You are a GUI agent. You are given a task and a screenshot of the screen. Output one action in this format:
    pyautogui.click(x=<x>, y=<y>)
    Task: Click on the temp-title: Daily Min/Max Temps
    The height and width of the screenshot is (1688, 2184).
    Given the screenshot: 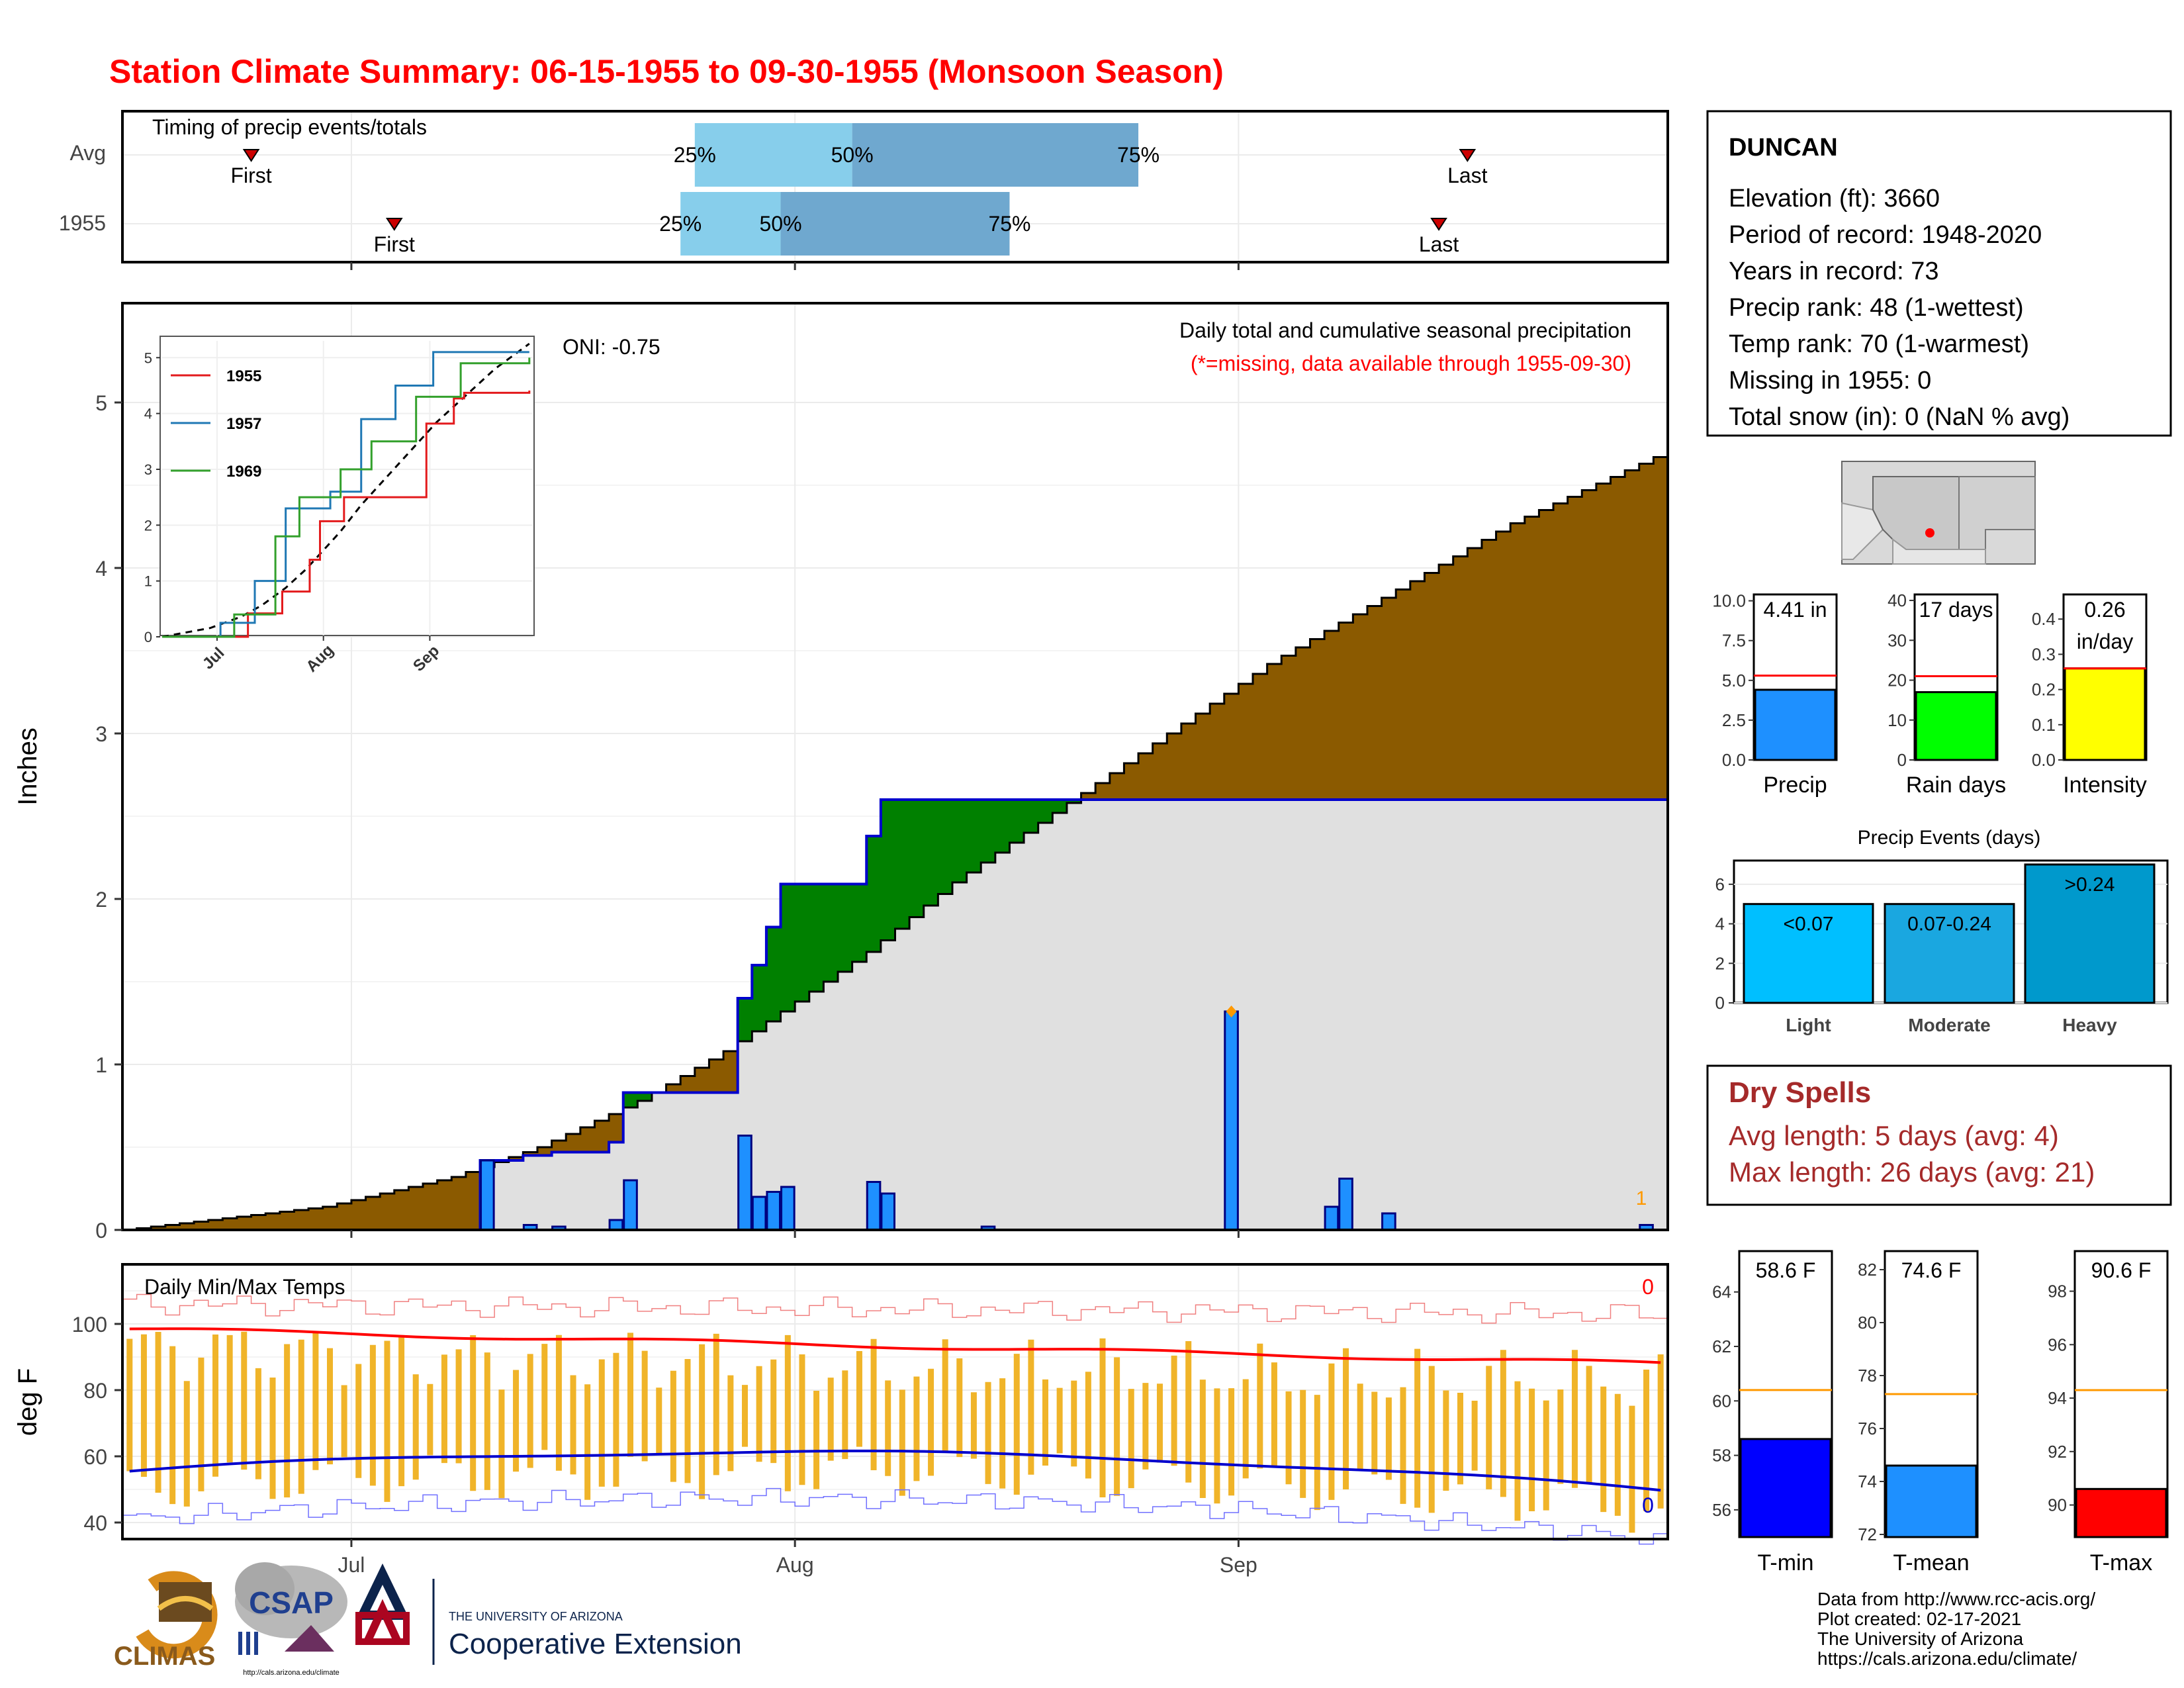 What is the action you would take?
    pyautogui.click(x=245, y=1287)
    